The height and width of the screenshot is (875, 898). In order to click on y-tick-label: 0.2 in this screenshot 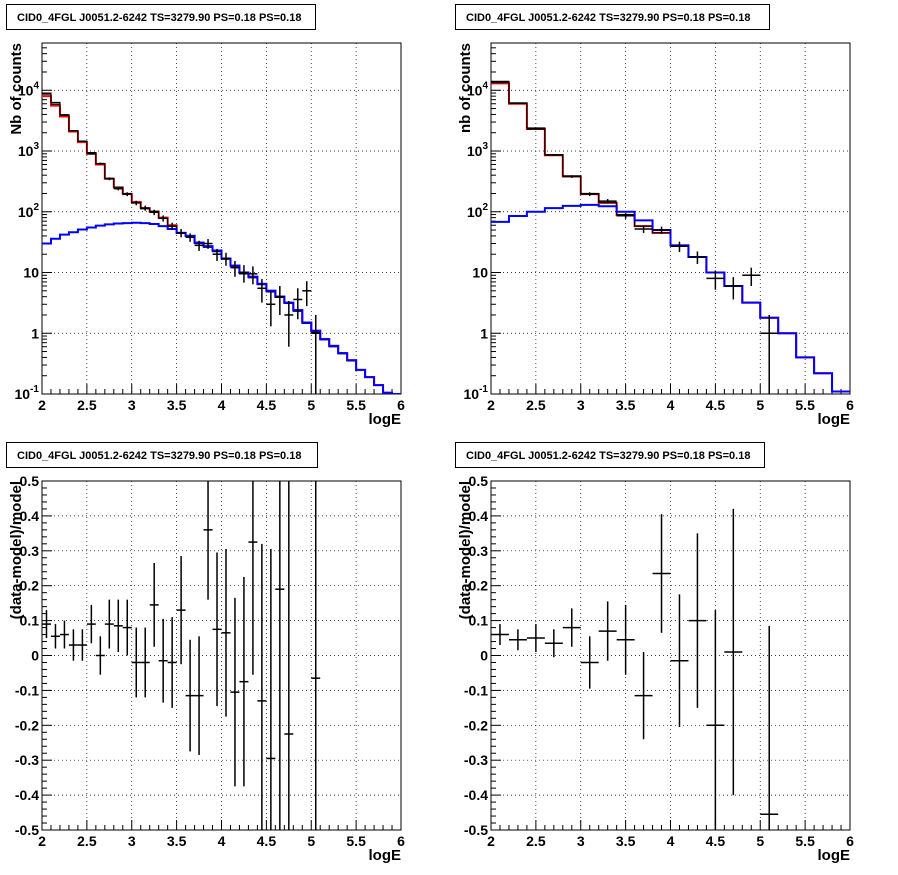, I will do `click(30, 586)`.